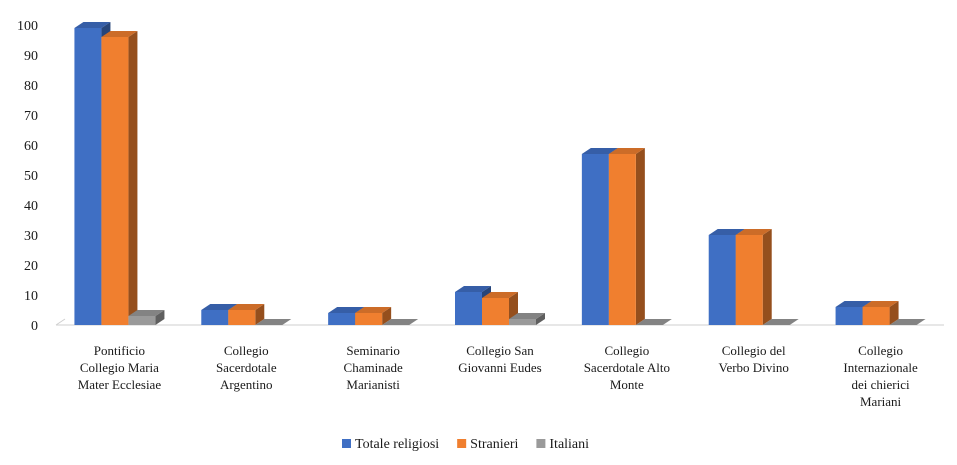 The height and width of the screenshot is (465, 957). I want to click on x-category-label-line: Collegio San, so click(500, 350).